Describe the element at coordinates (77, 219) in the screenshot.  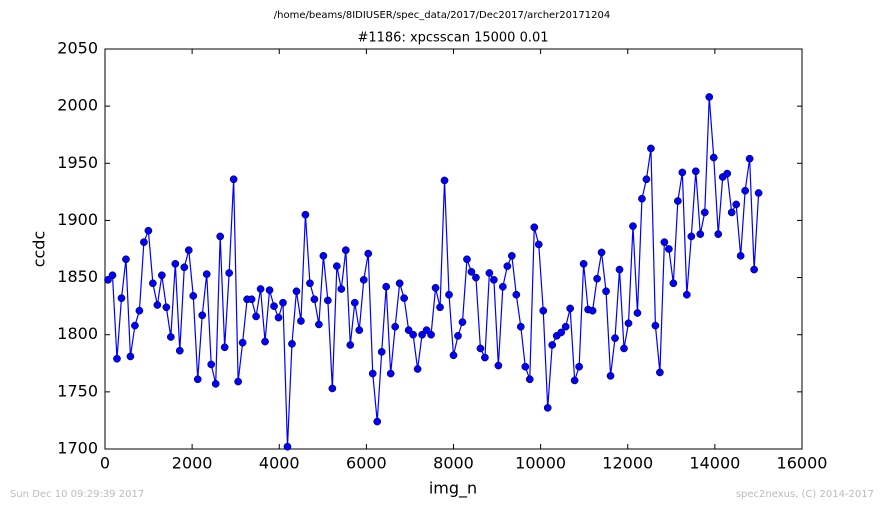
I see `y-tick-label: 1900` at that location.